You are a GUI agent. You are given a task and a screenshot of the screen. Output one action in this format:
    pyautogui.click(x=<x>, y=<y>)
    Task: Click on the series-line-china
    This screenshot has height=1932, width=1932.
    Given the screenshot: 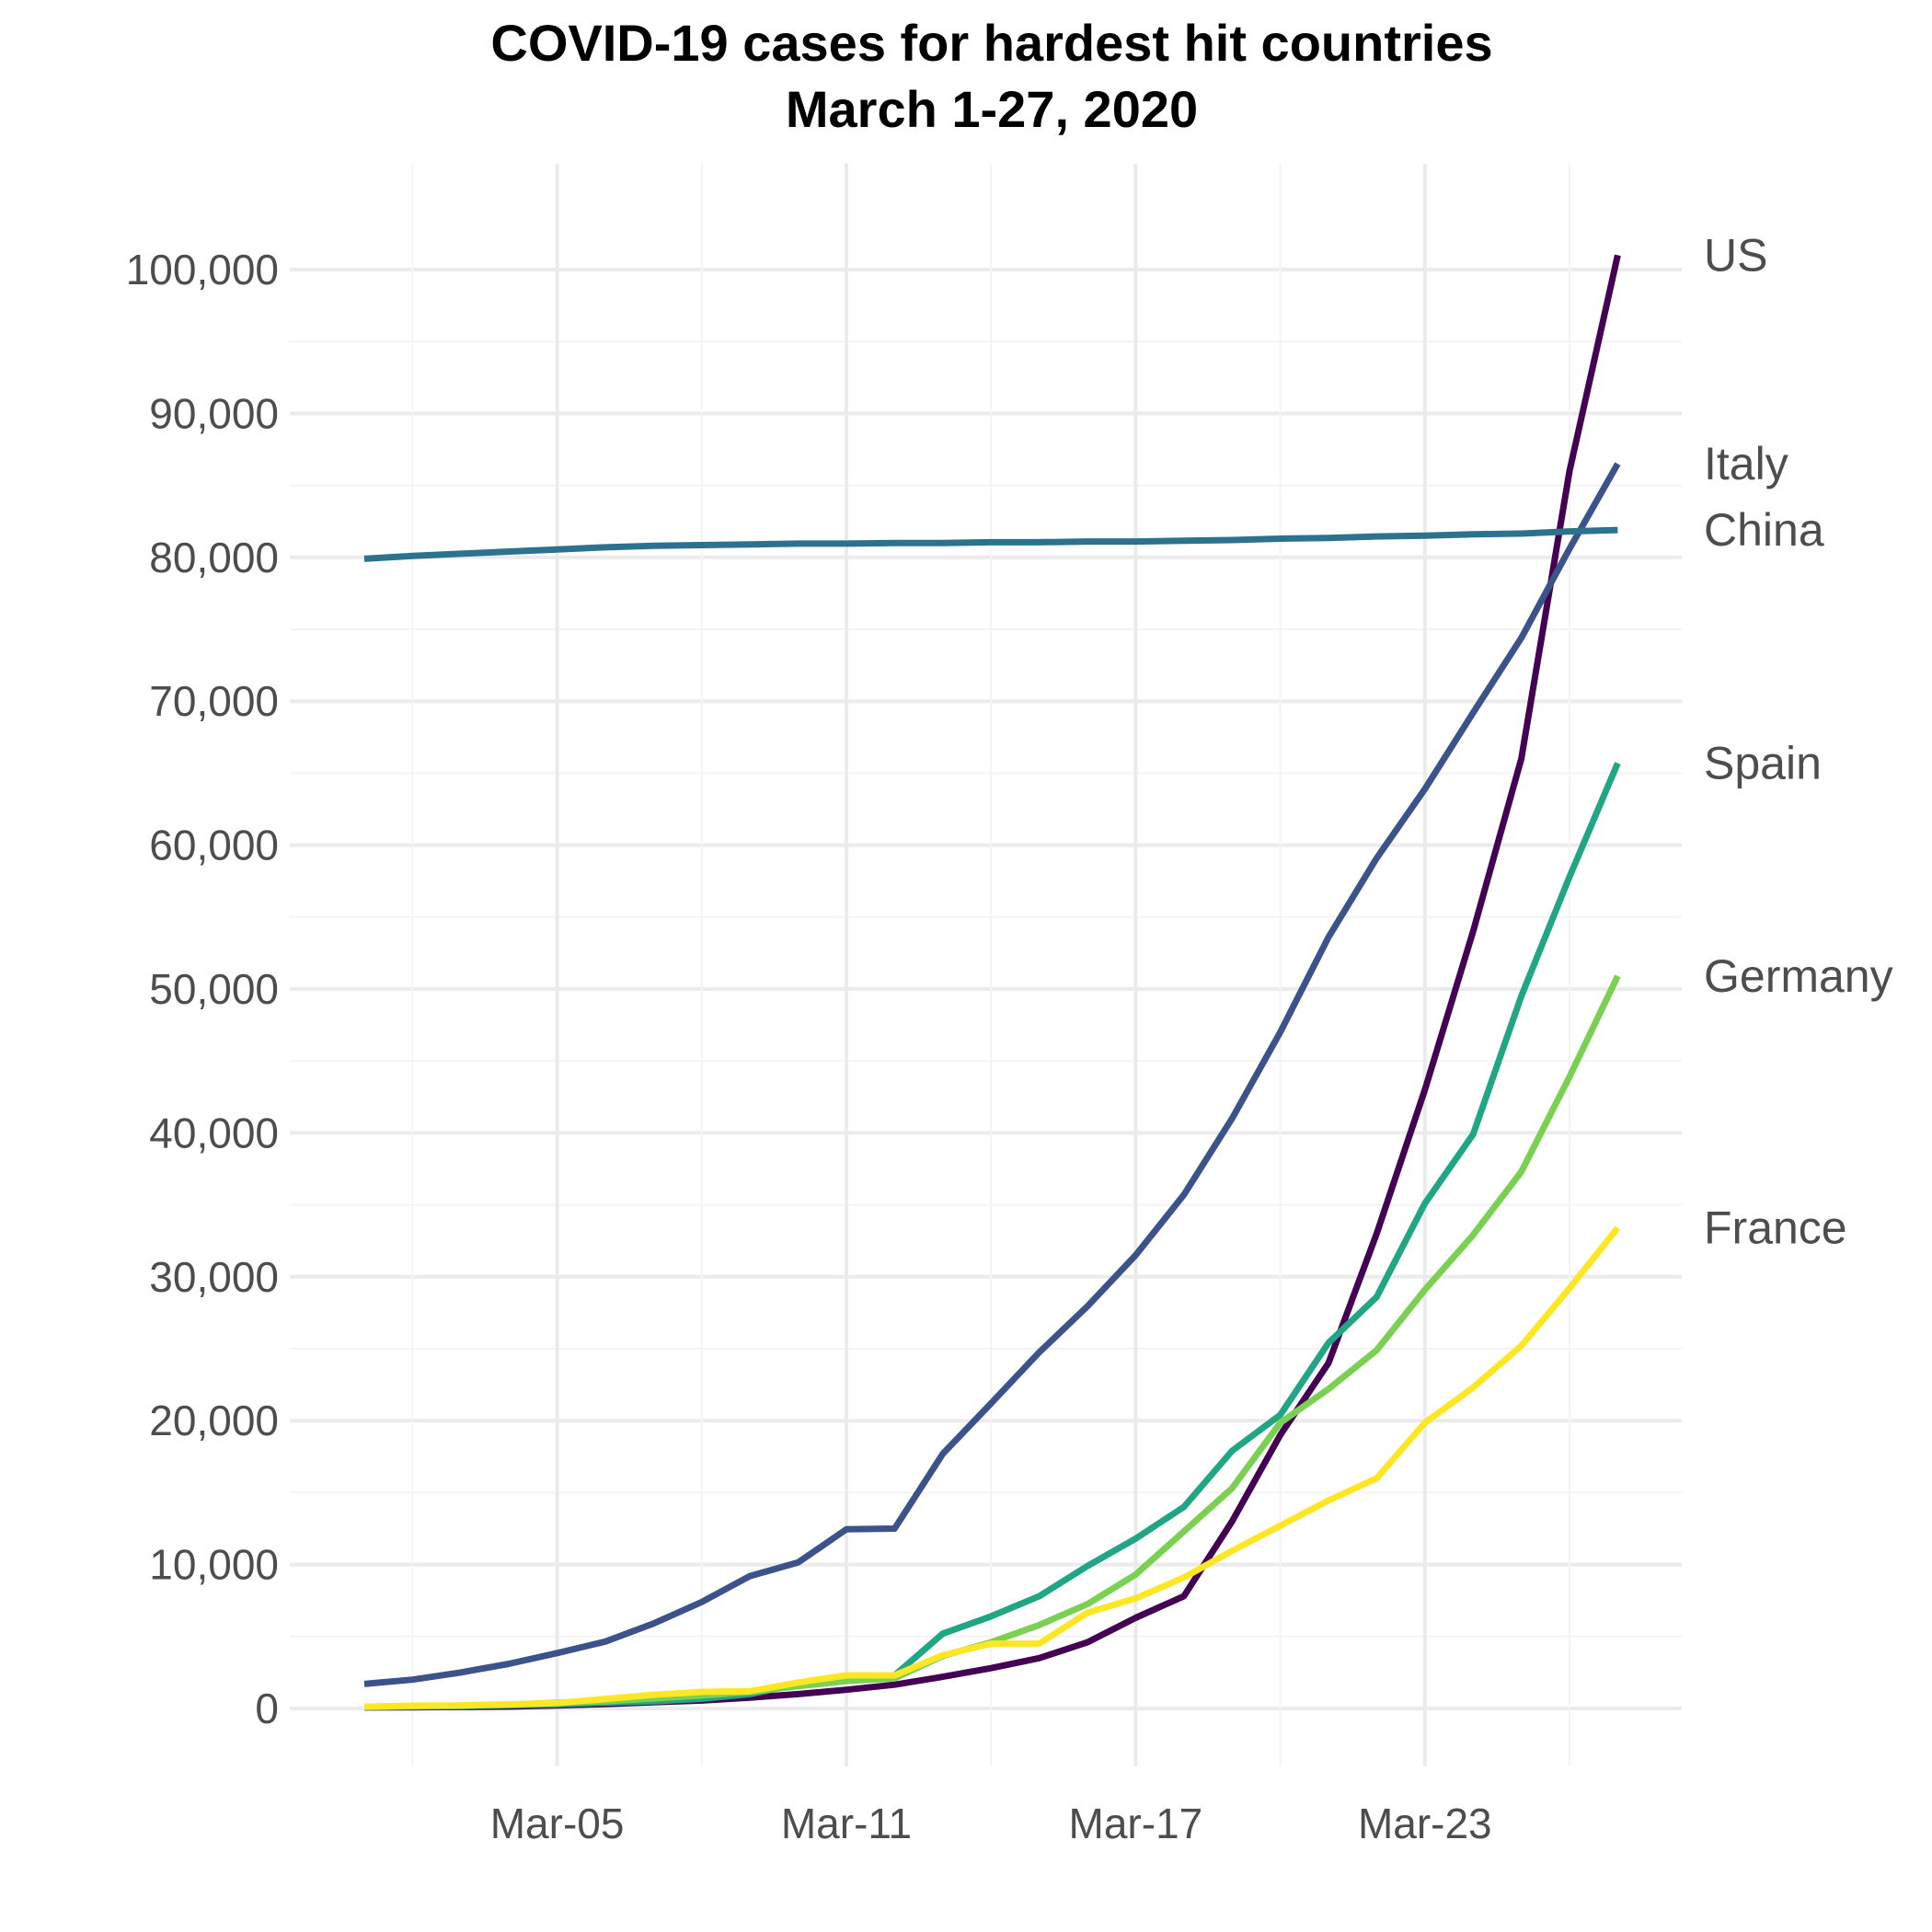 What is the action you would take?
    pyautogui.click(x=991, y=544)
    